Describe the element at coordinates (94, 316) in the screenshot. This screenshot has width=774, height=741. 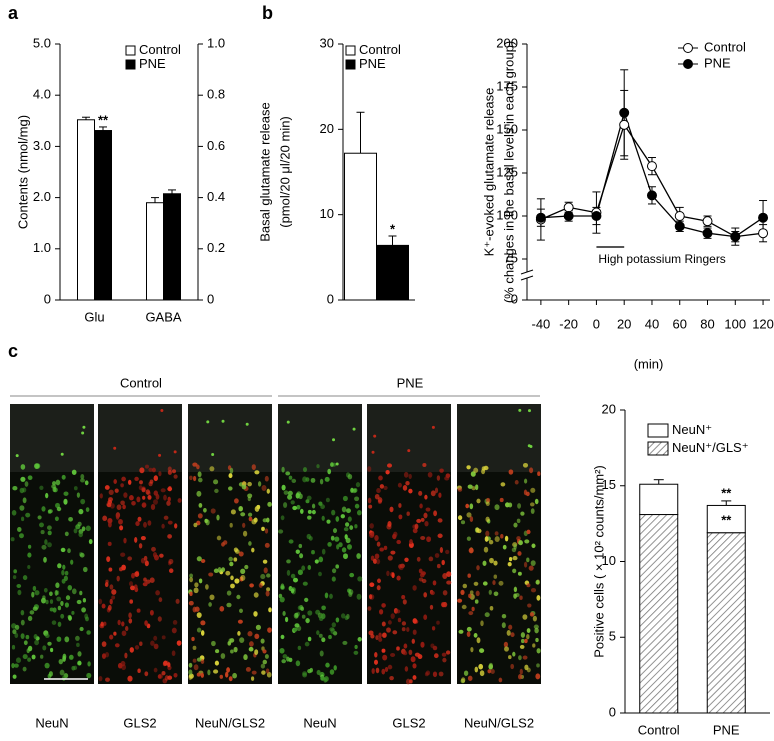
I see `x-tick-label: Glu` at that location.